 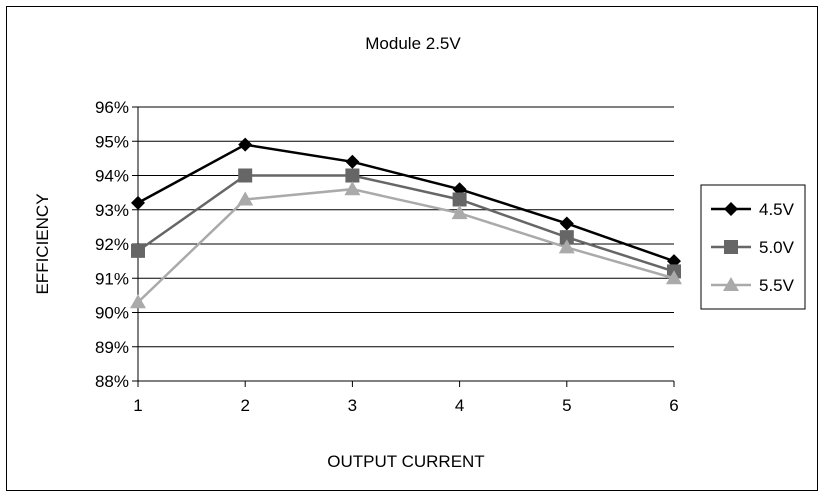 What do you see at coordinates (405, 461) in the screenshot?
I see `x-axis-title: OUTPUT CURRENT` at bounding box center [405, 461].